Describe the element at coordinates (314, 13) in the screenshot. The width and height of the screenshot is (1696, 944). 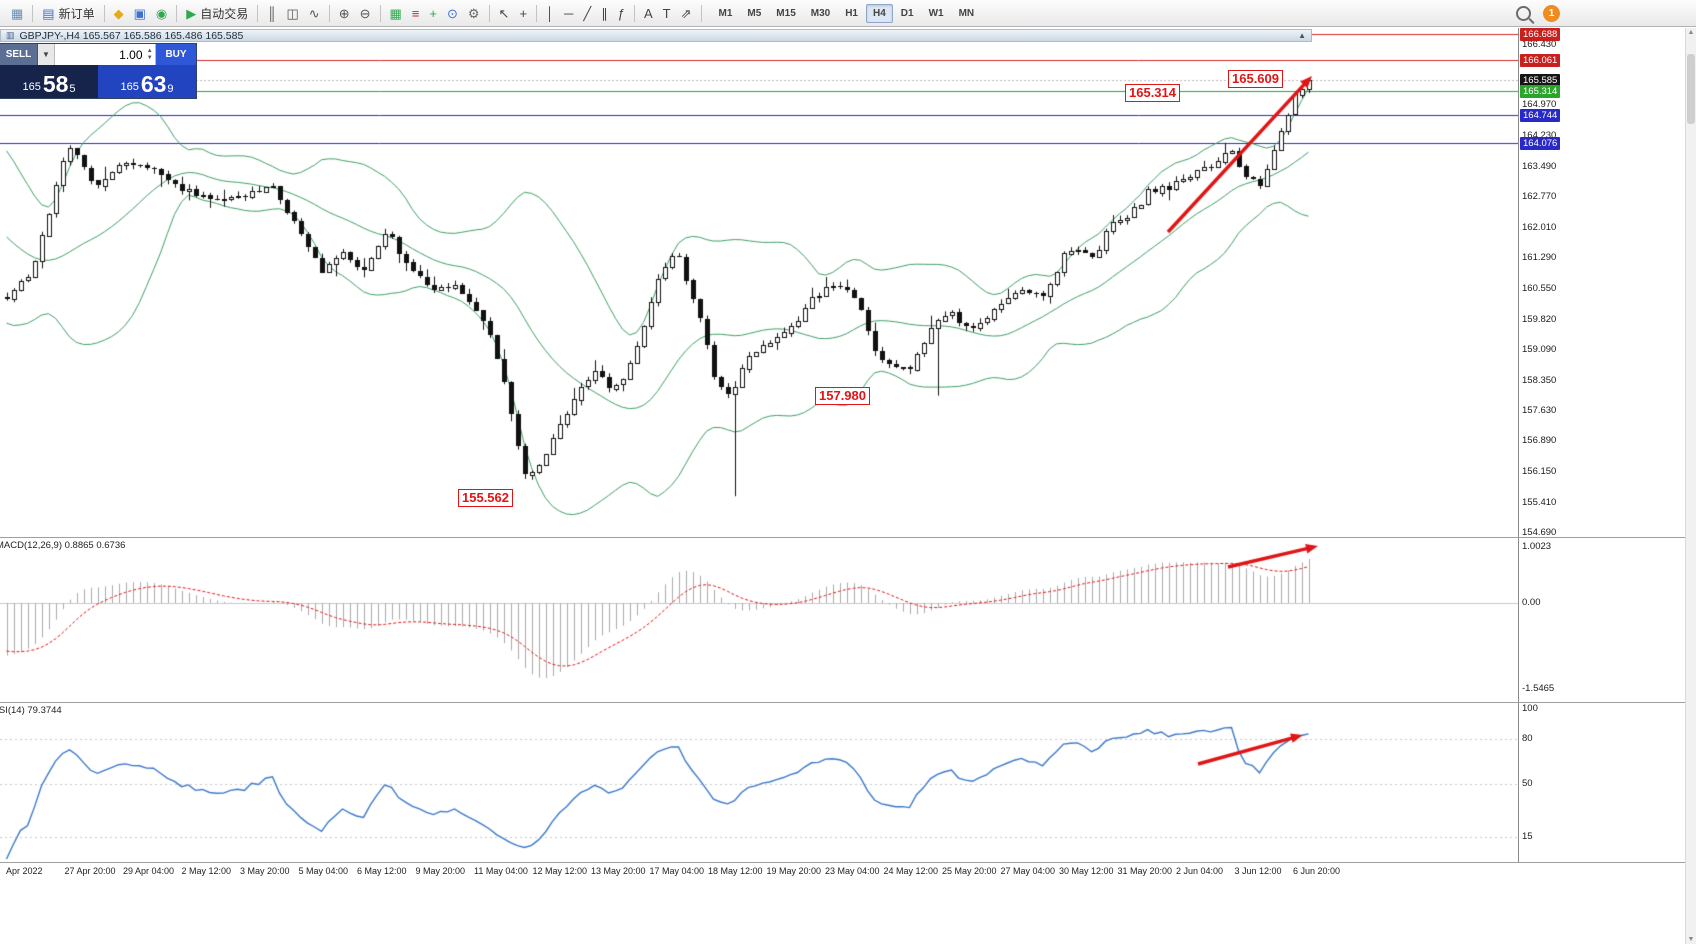
I see `line-chart-icon: ∿` at that location.